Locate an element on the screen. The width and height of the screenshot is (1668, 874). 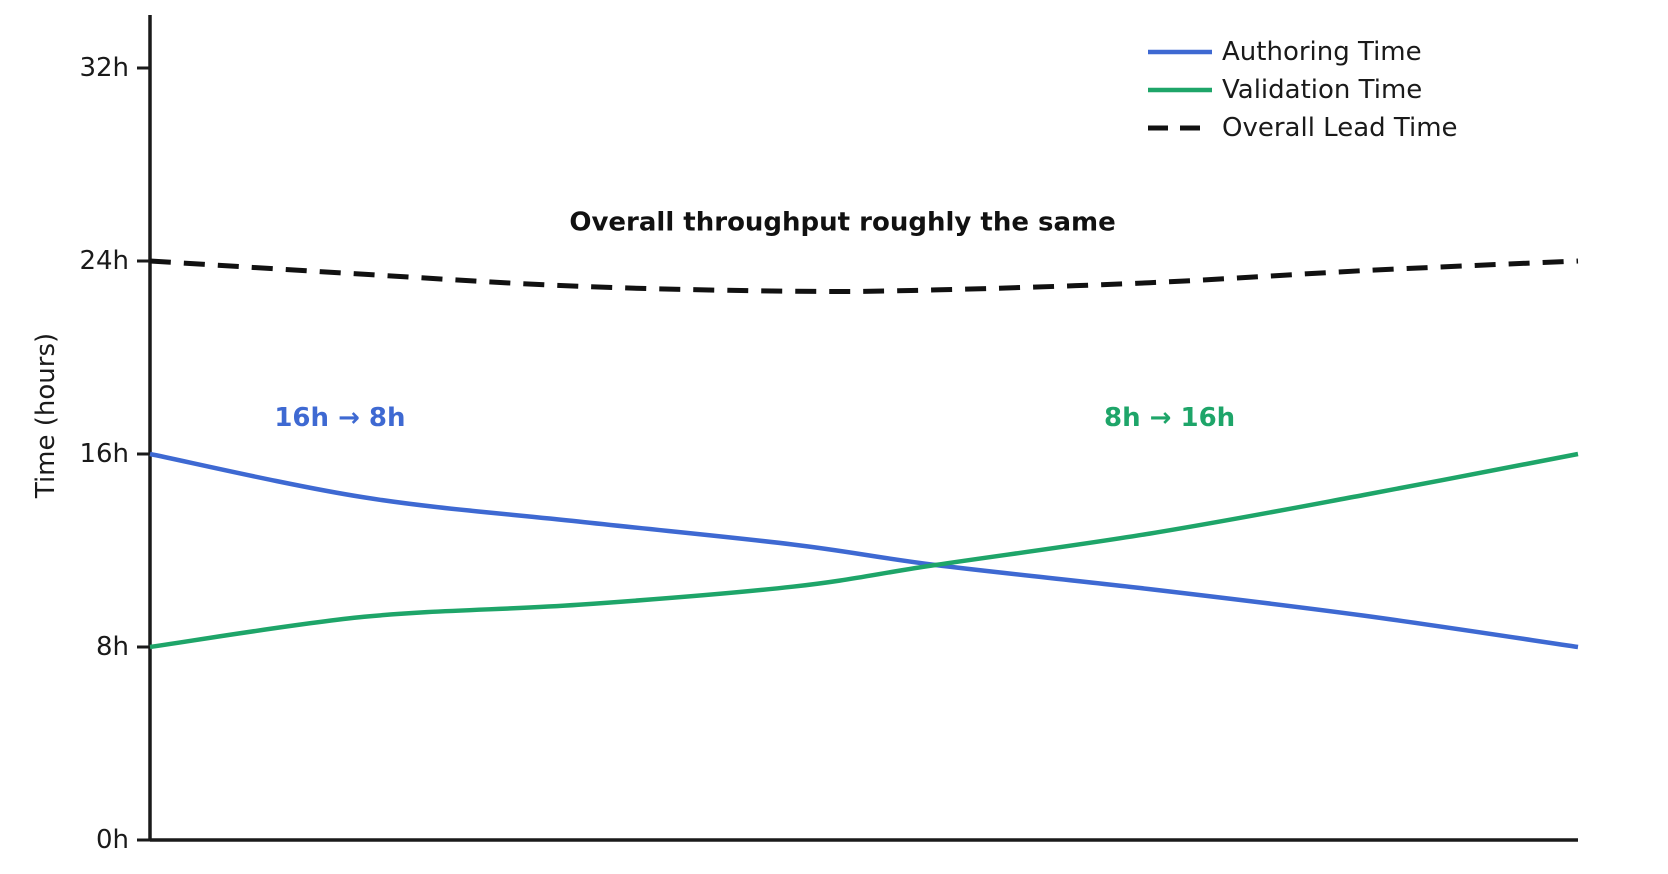
legend-label: Validation Time is located at coordinates (1322, 90).